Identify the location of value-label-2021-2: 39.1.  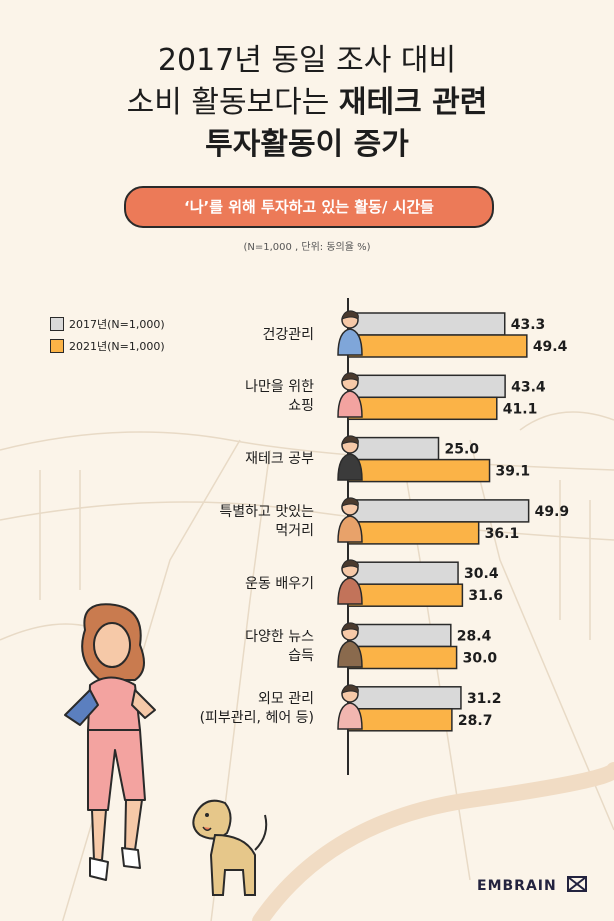
(513, 472).